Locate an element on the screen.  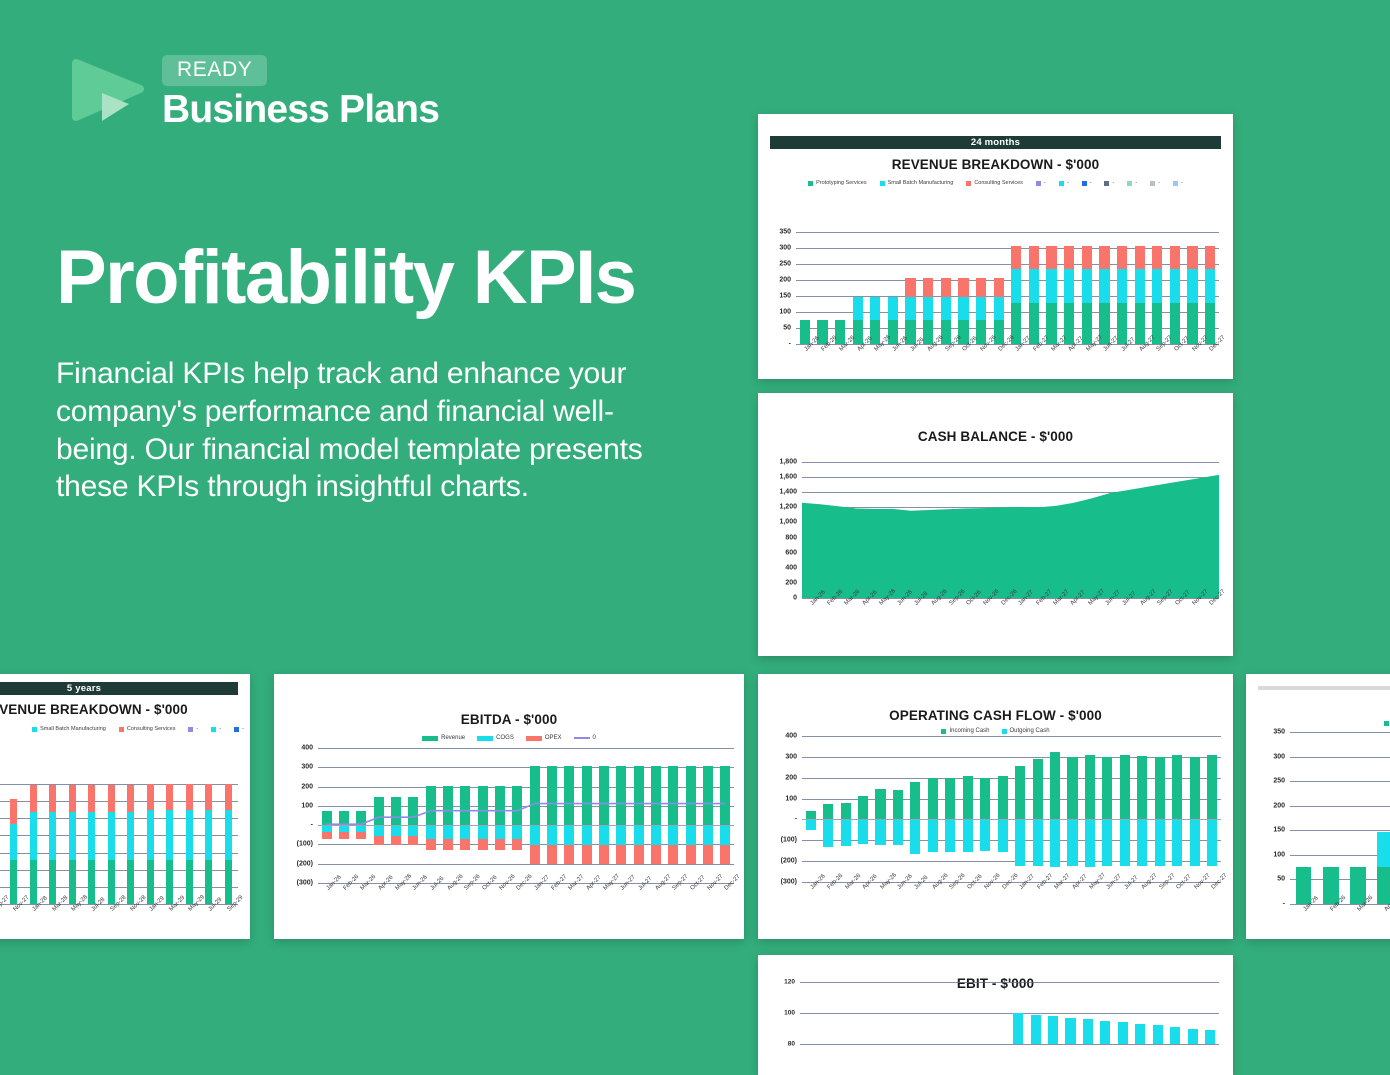
legend-item: OPEX is located at coordinates (543, 738).